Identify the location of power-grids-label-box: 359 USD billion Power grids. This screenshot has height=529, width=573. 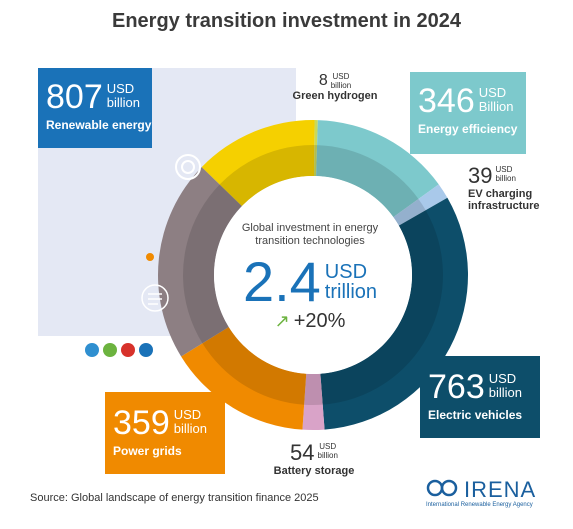
(165, 433).